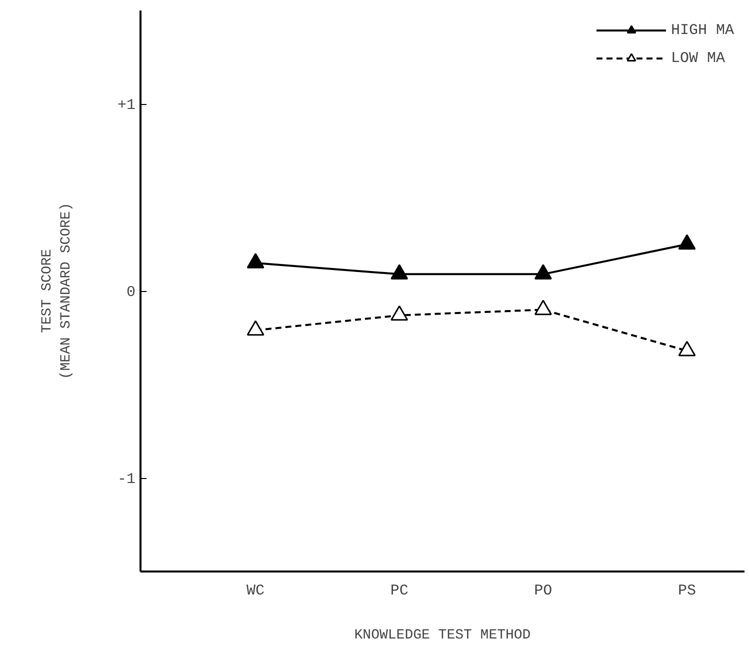 Image resolution: width=749 pixels, height=646 pixels. I want to click on y-tick-label: 0, so click(131, 292).